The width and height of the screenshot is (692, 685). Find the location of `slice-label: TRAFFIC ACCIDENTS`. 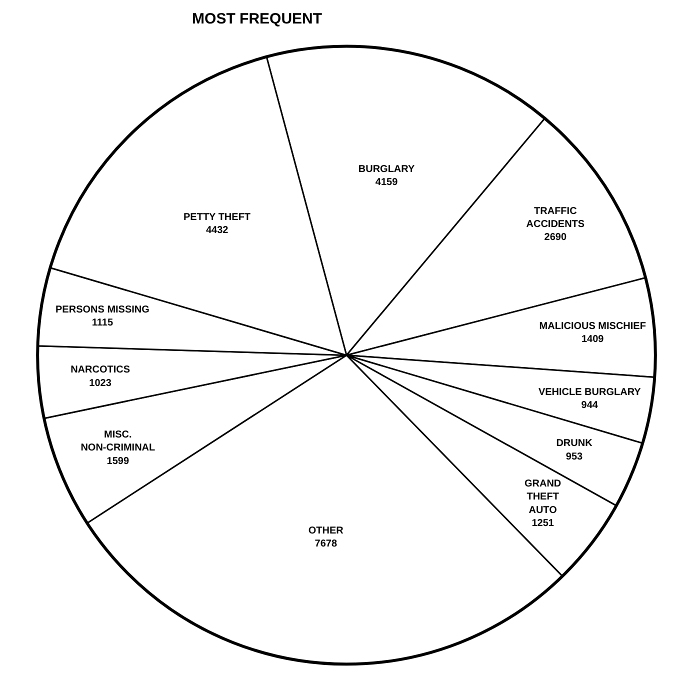

slice-label: TRAFFIC ACCIDENTS is located at coordinates (555, 218).